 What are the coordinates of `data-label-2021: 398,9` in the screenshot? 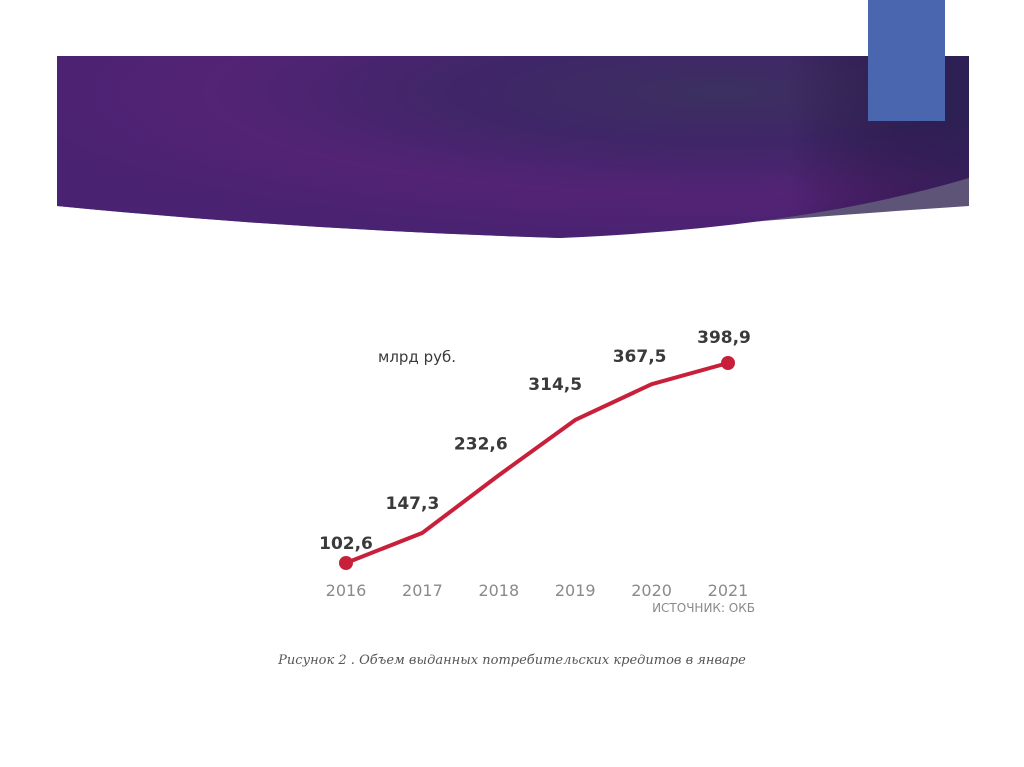 It's located at (724, 338).